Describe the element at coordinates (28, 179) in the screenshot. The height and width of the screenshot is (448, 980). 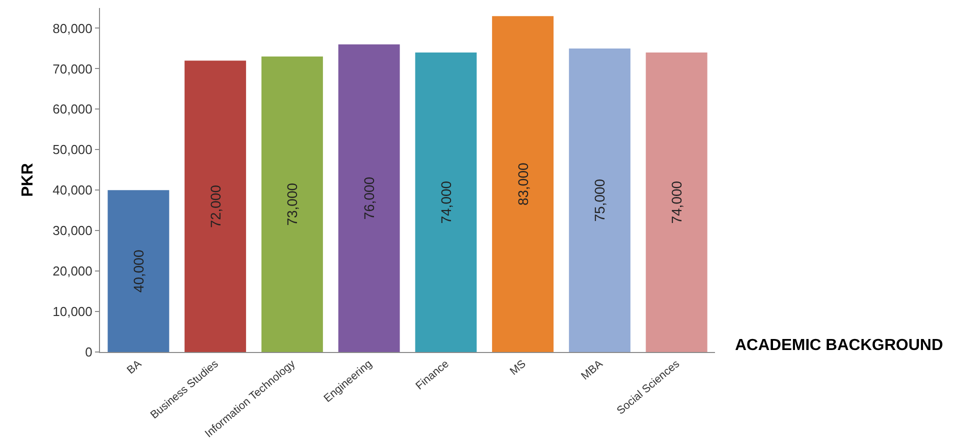
I see `y-axis-title: PKR` at that location.